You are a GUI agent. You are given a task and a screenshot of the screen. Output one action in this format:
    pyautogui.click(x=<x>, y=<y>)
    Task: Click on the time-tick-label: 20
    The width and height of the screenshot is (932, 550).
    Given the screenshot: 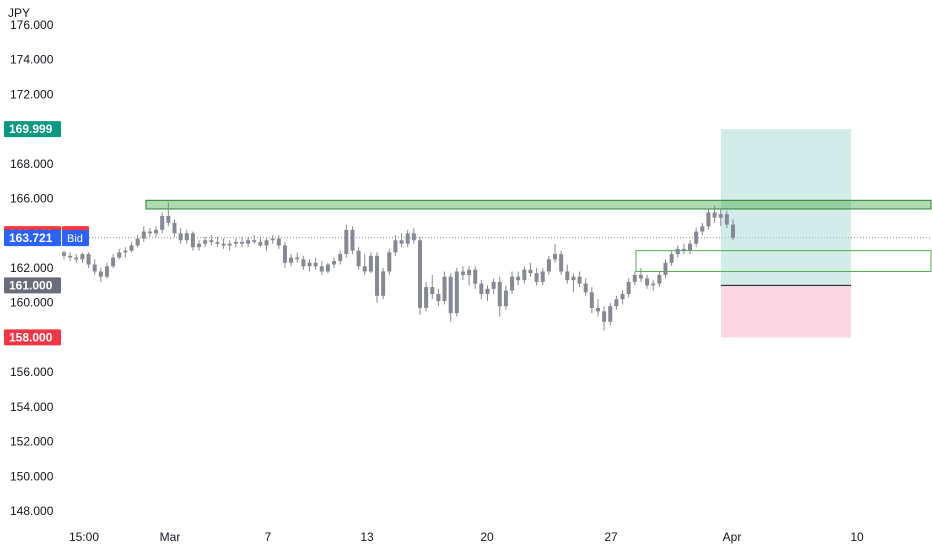 What is the action you would take?
    pyautogui.click(x=487, y=537)
    